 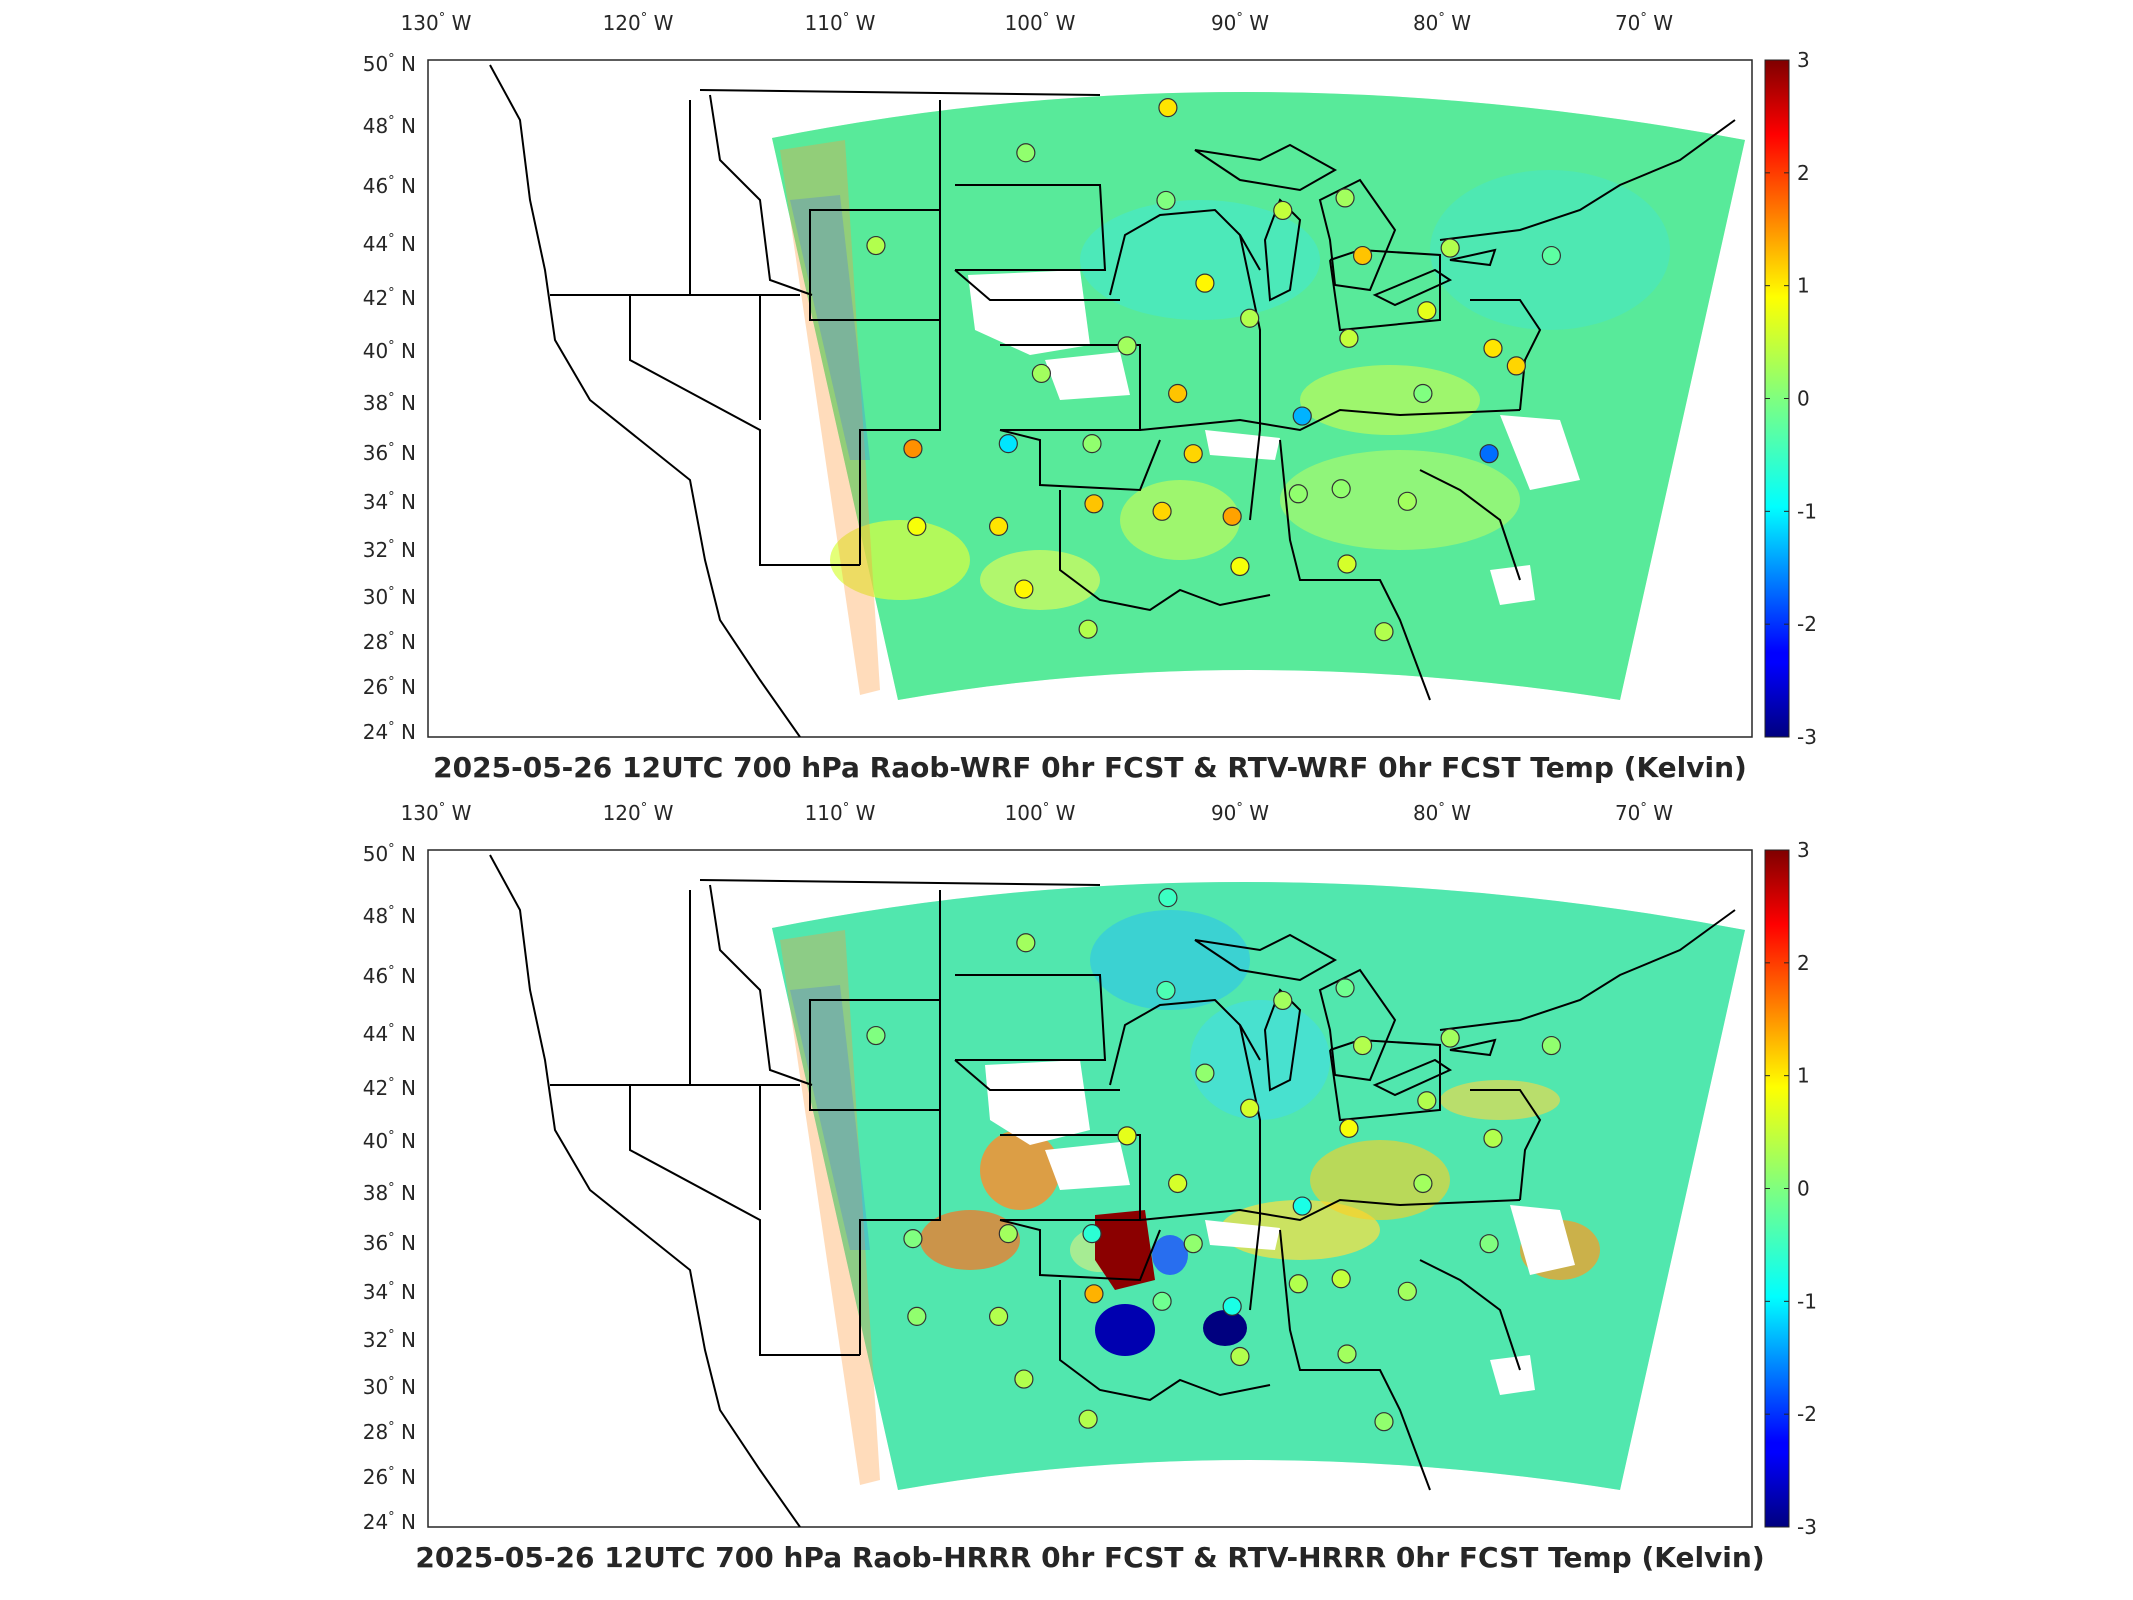 I want to click on latitude-label: 50° N, so click(x=389, y=854).